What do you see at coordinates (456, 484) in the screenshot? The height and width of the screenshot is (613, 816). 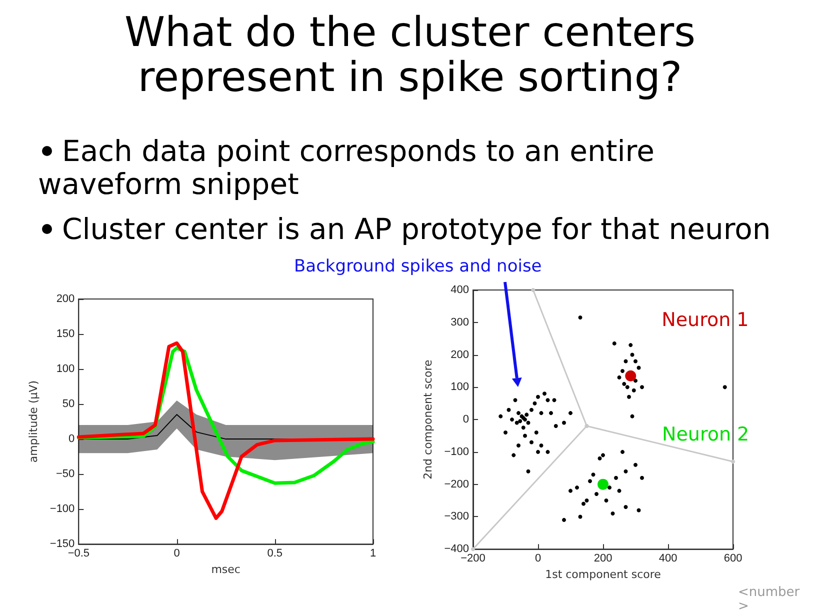 I see `y-tick-label: −200` at bounding box center [456, 484].